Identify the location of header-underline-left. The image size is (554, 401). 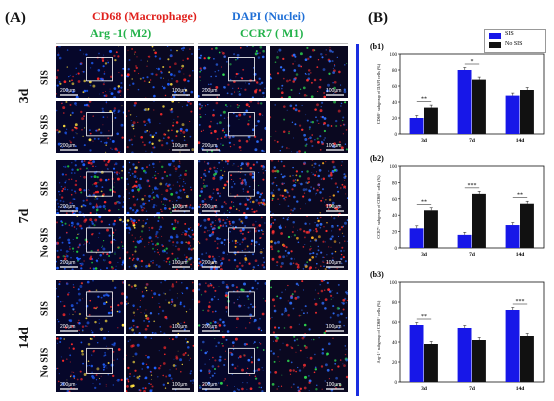
(125, 43).